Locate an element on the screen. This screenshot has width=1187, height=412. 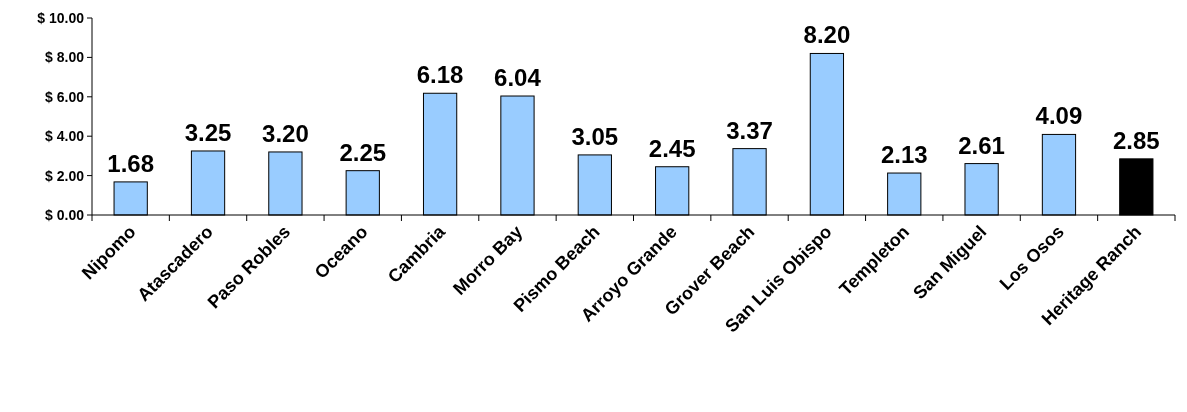
y-tick-label: $ 8.00 is located at coordinates (65, 57).